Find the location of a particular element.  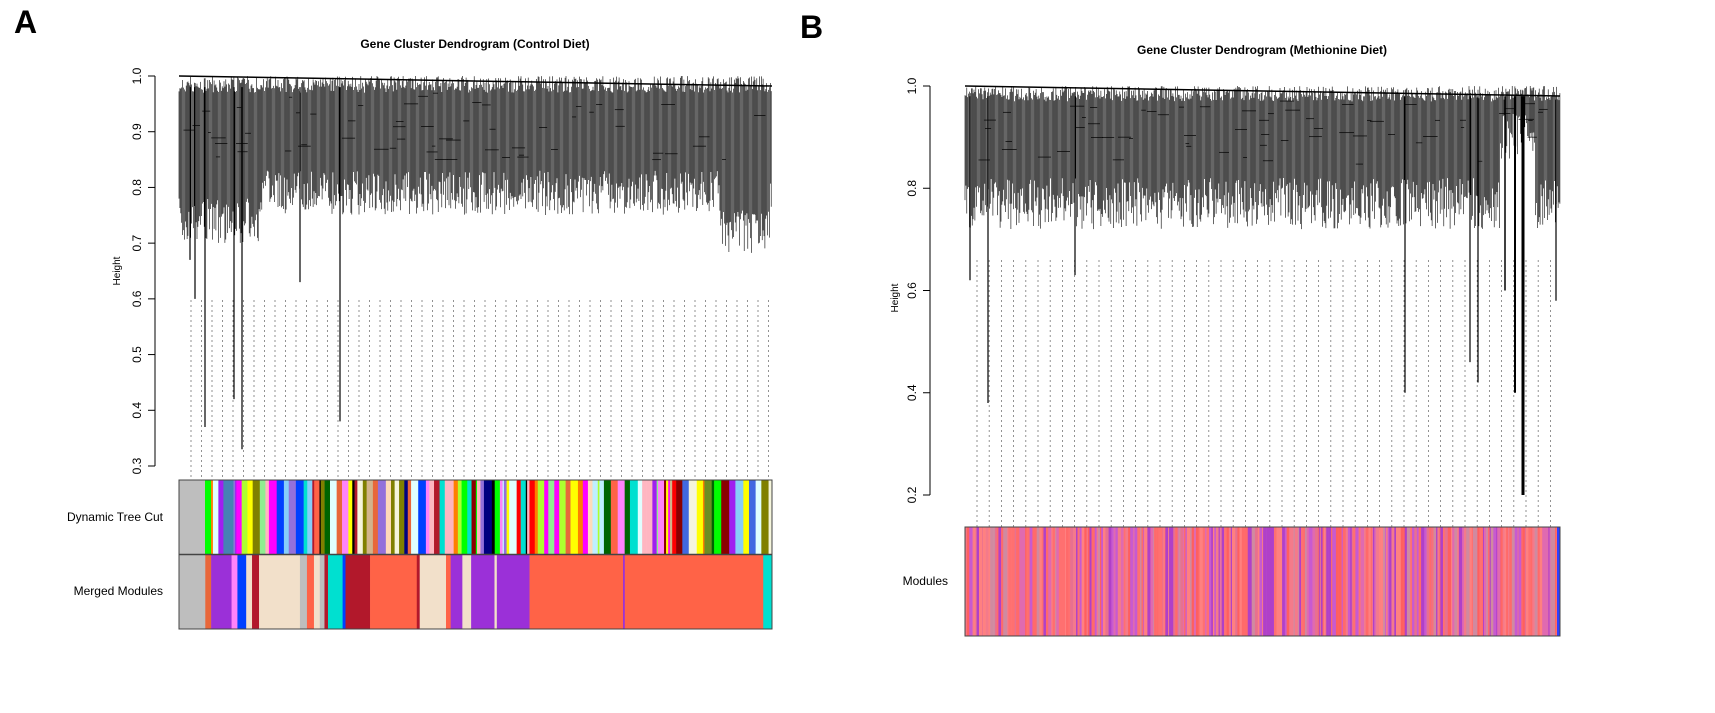

chart-title-a: Gene Cluster Dendrogram (Control Diet) is located at coordinates (474, 44).